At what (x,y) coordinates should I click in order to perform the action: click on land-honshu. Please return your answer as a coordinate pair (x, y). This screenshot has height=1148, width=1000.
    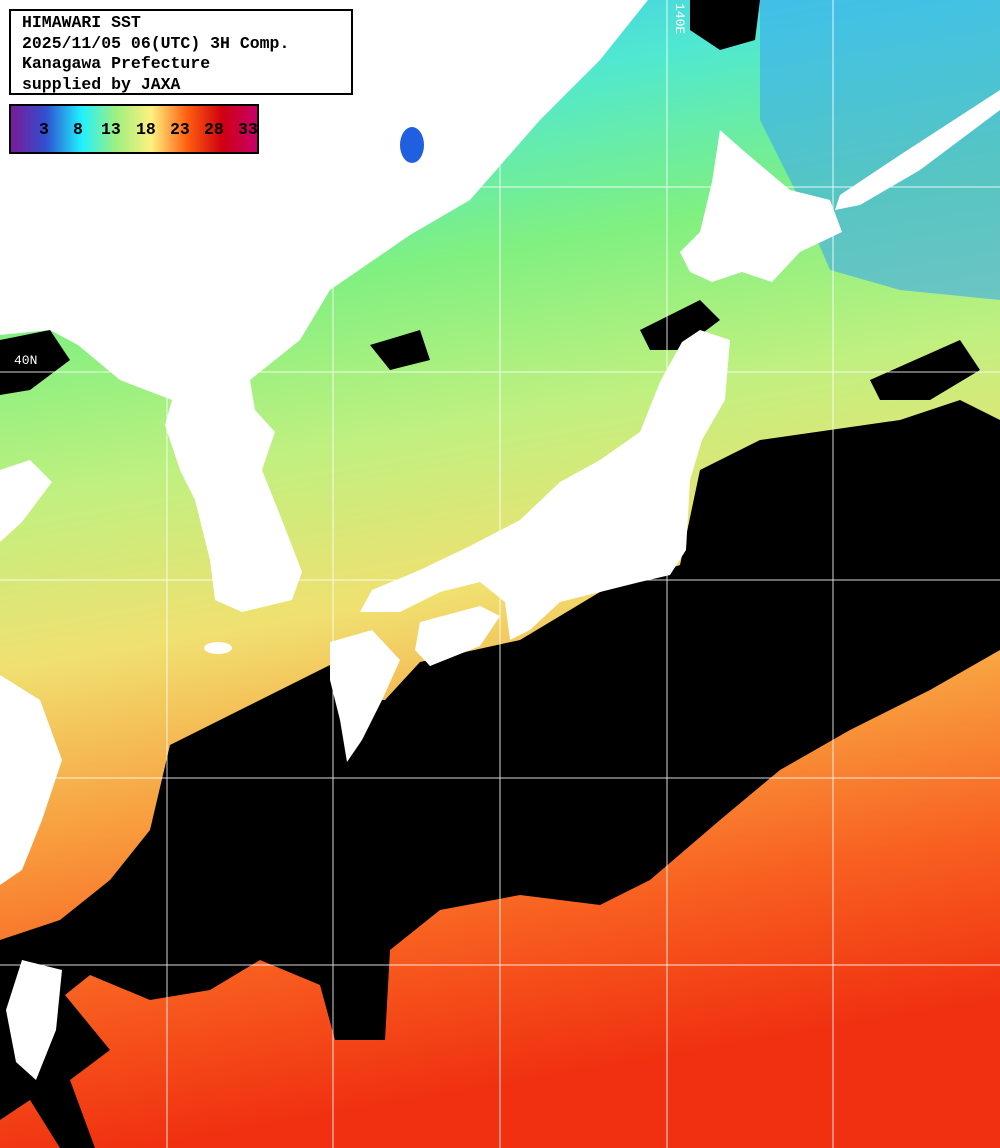
    Looking at the image, I should click on (545, 485).